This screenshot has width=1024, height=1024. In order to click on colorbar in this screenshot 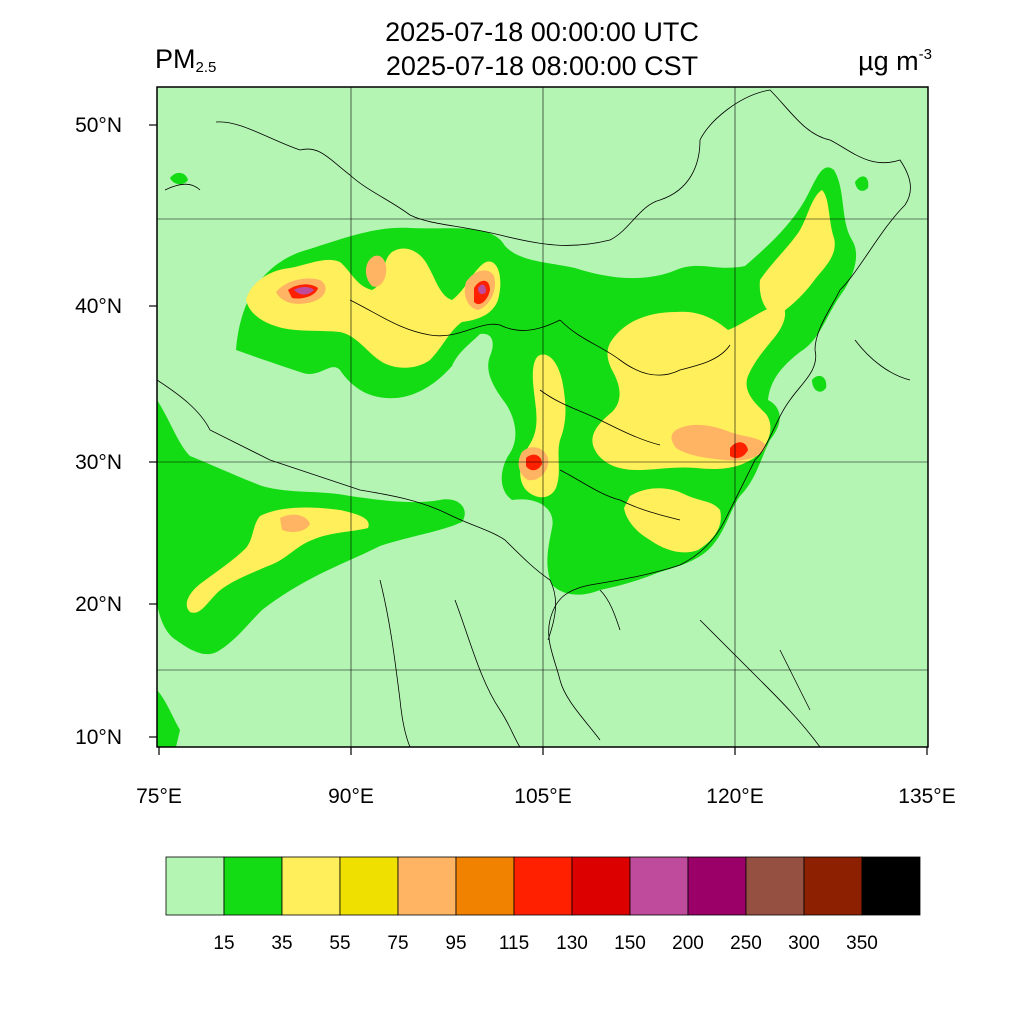, I will do `click(543, 886)`.